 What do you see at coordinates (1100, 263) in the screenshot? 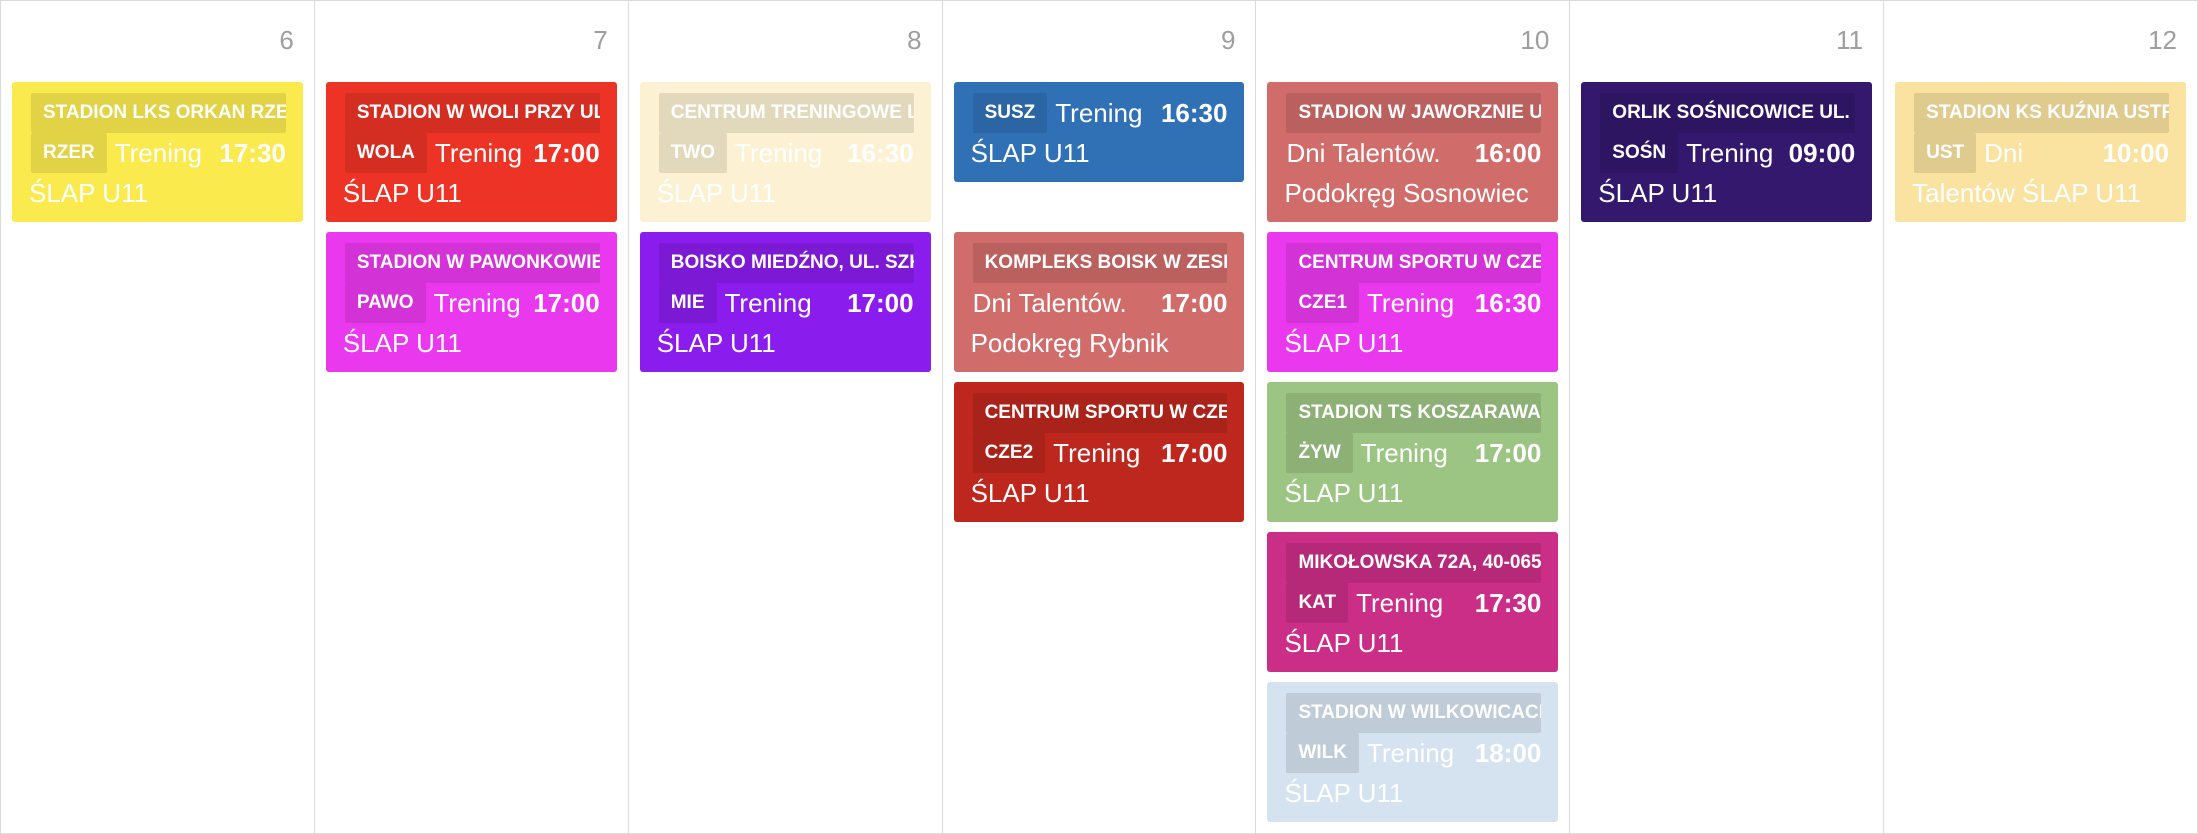
I see `event-venue: KOMPLEKS BOISK W ZESP` at bounding box center [1100, 263].